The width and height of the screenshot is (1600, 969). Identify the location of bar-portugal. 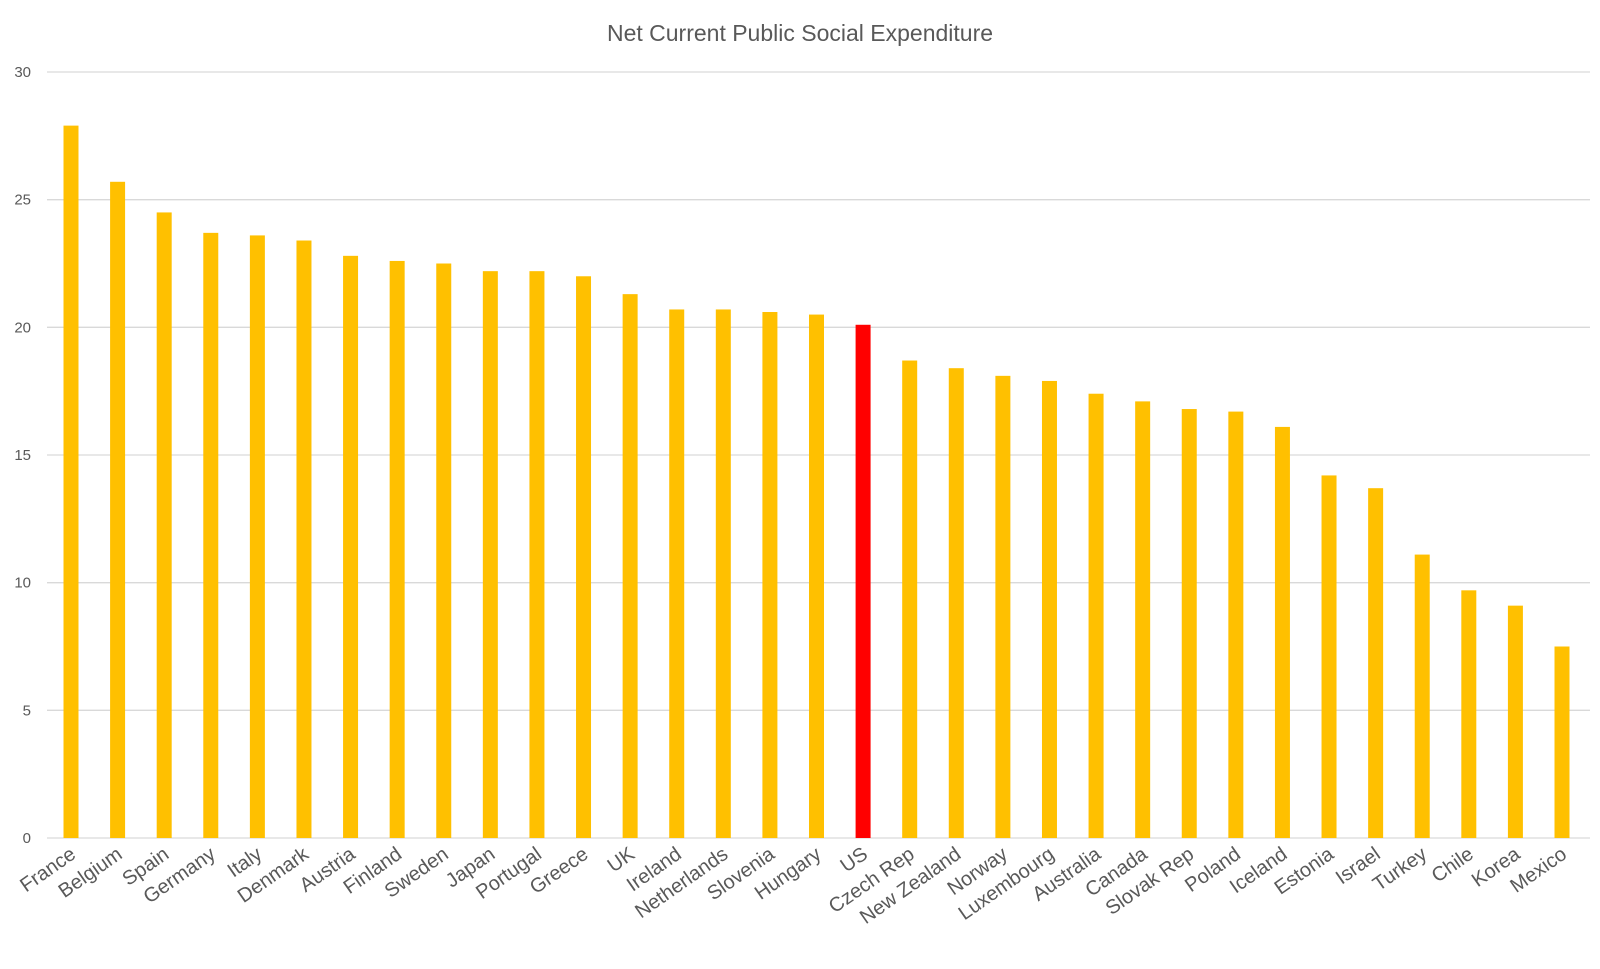
(537, 554).